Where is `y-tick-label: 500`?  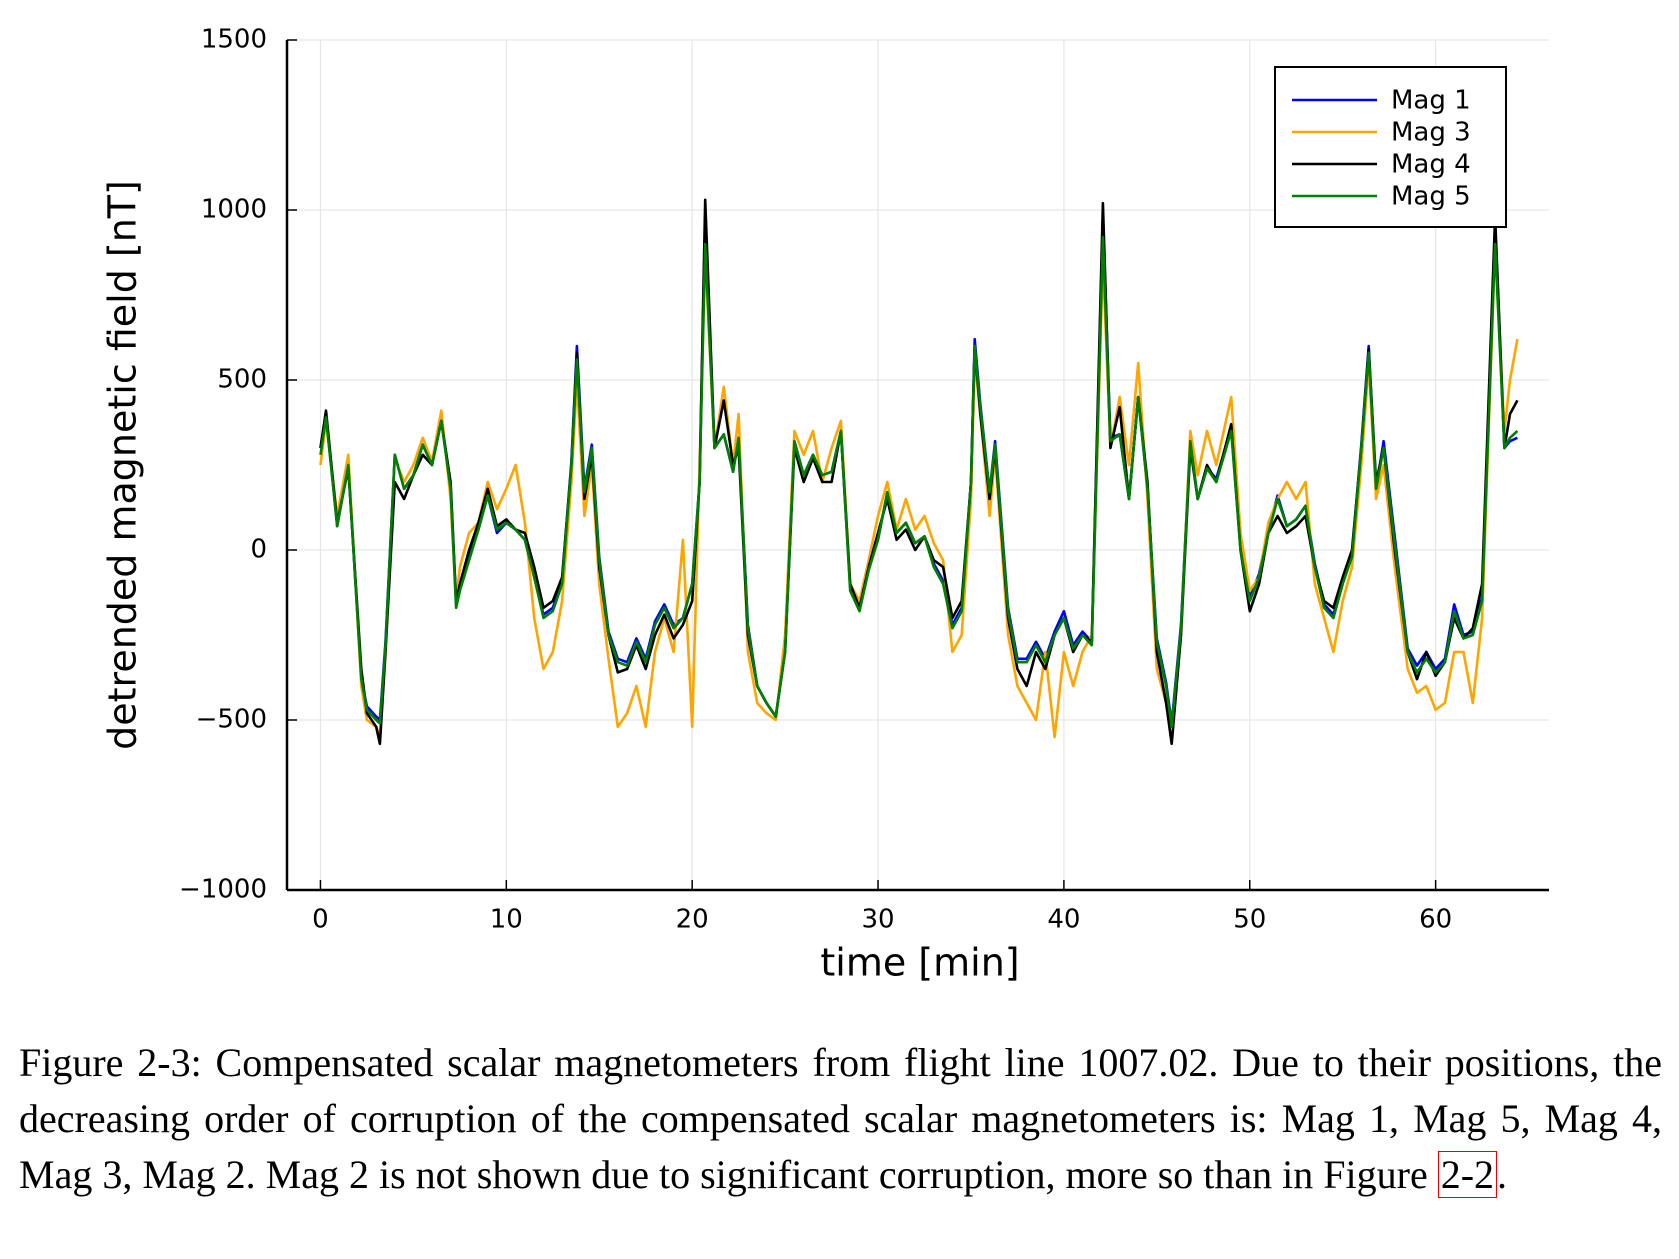 y-tick-label: 500 is located at coordinates (242, 380).